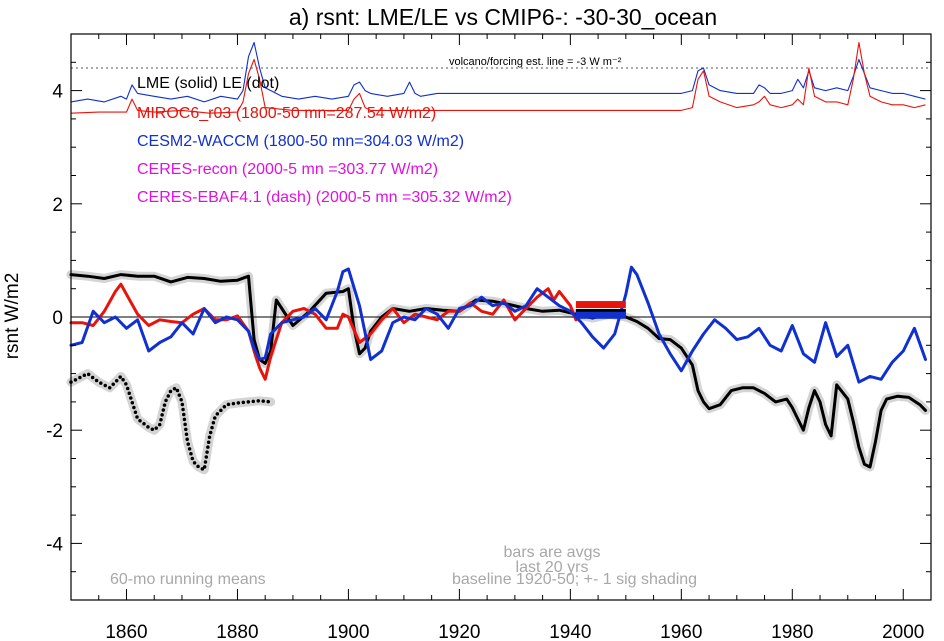 The height and width of the screenshot is (641, 944). I want to click on legend-entry-ceres-recon: CERES-recon (2000-5 mn =303.77 W/m2), so click(287, 169).